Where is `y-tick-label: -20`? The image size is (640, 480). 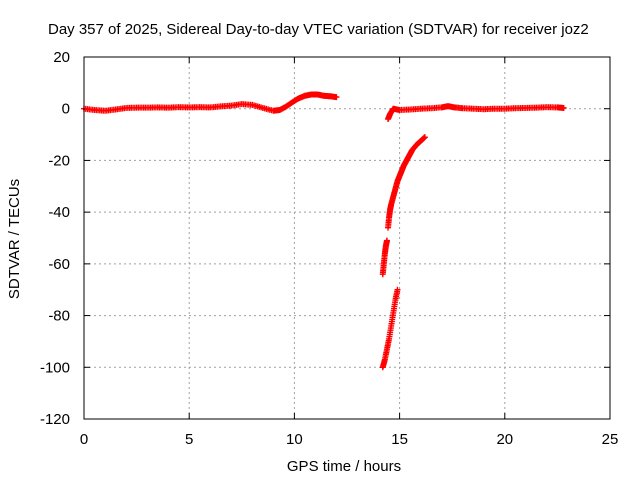
y-tick-label: -20 is located at coordinates (59, 160).